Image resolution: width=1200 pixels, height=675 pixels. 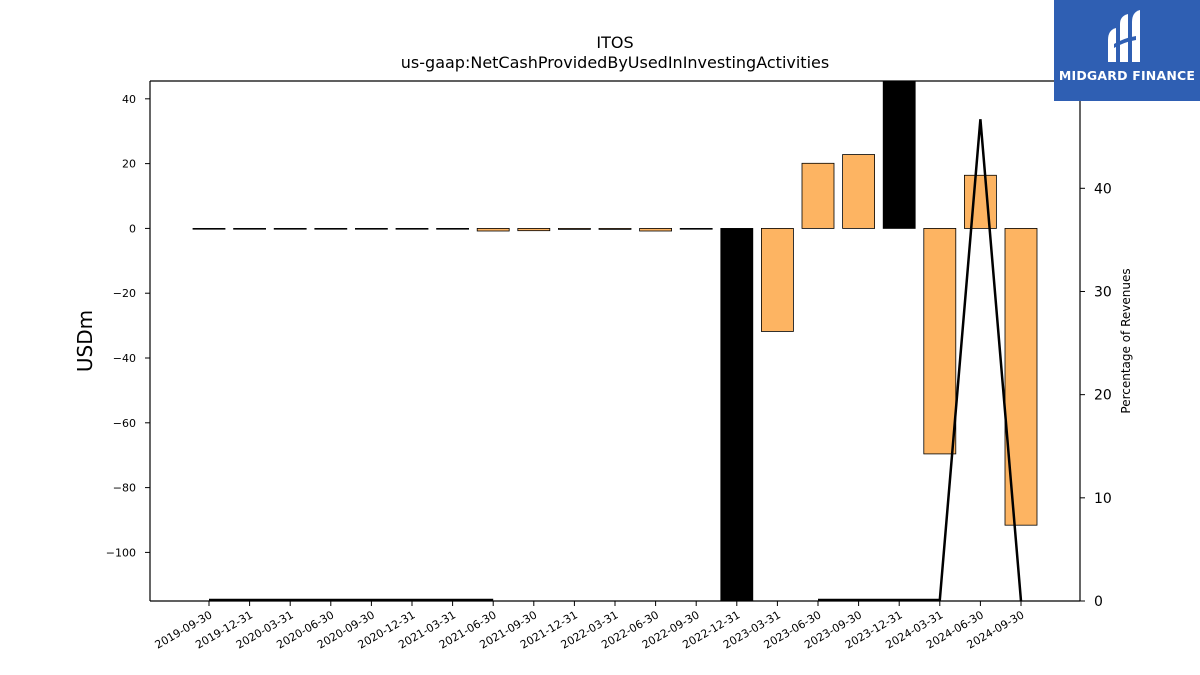 What do you see at coordinates (1098, 602) in the screenshot?
I see `y2-tick-label: 0` at bounding box center [1098, 602].